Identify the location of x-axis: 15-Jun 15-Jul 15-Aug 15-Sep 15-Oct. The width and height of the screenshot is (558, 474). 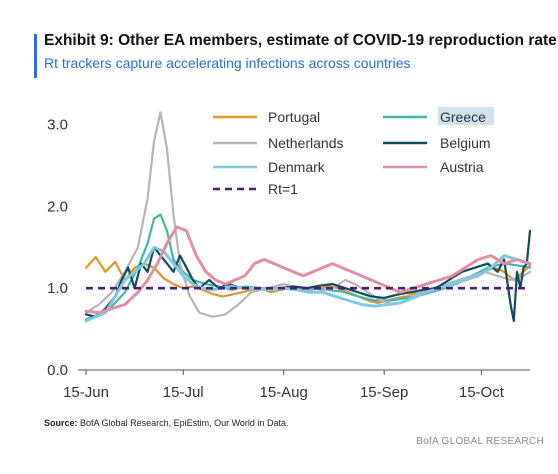
(296, 385).